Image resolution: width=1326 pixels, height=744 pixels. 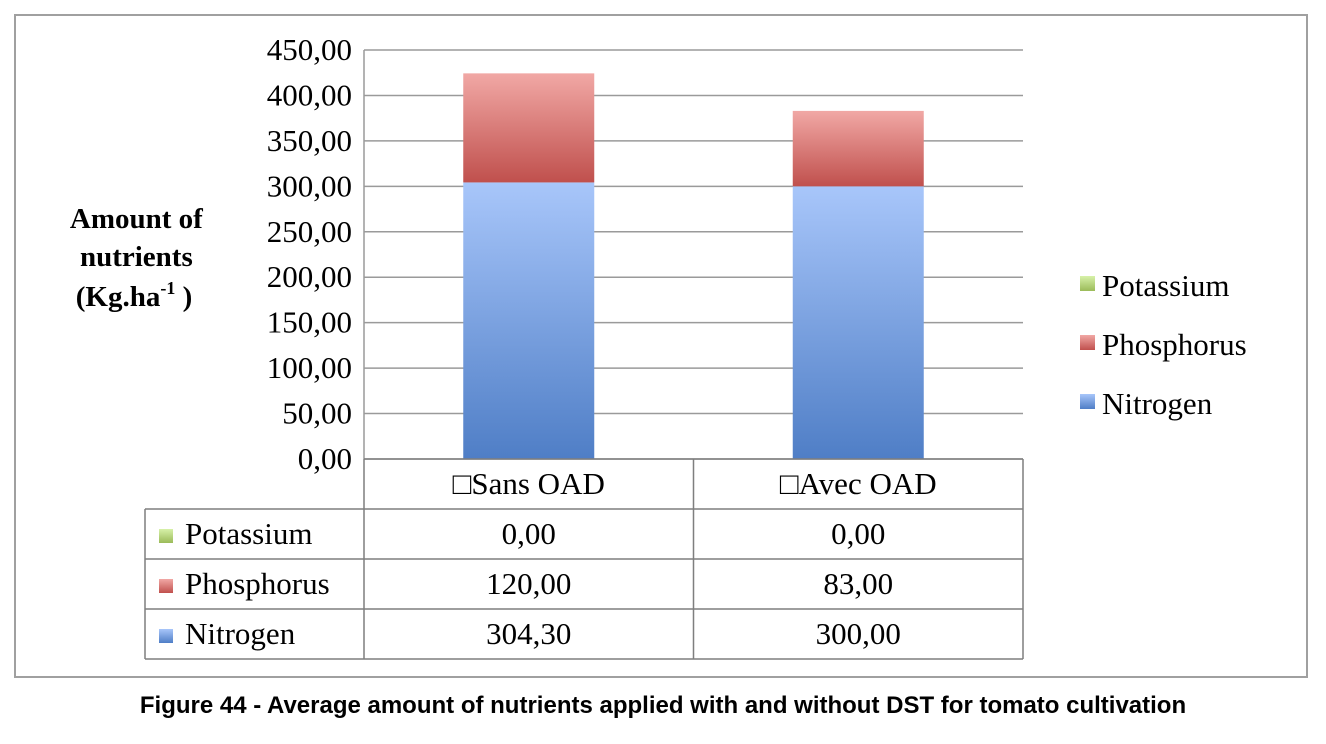 I want to click on y-axis-label-line-1: Amount of, so click(x=136, y=219).